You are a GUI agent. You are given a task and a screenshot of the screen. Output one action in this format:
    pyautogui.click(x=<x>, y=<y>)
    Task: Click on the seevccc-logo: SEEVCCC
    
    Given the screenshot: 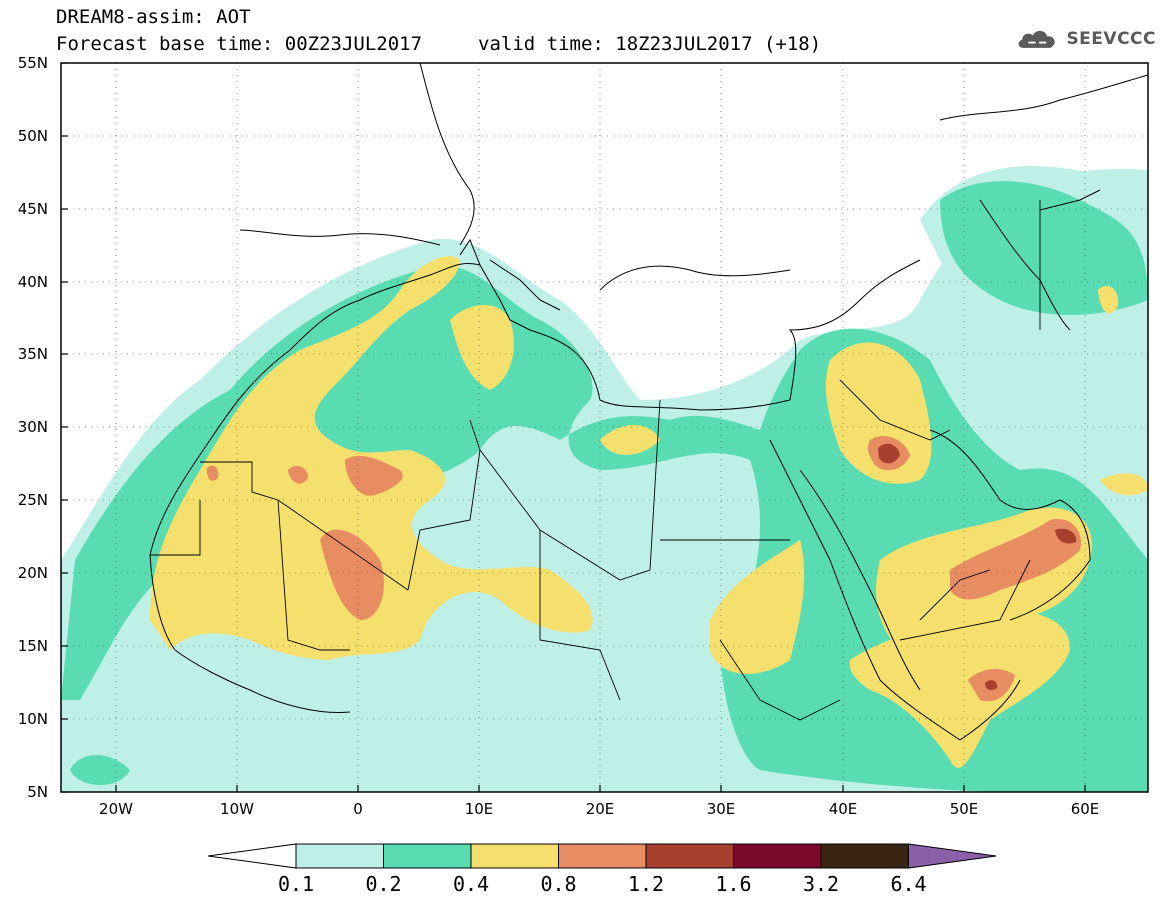 What is the action you would take?
    pyautogui.click(x=1086, y=39)
    